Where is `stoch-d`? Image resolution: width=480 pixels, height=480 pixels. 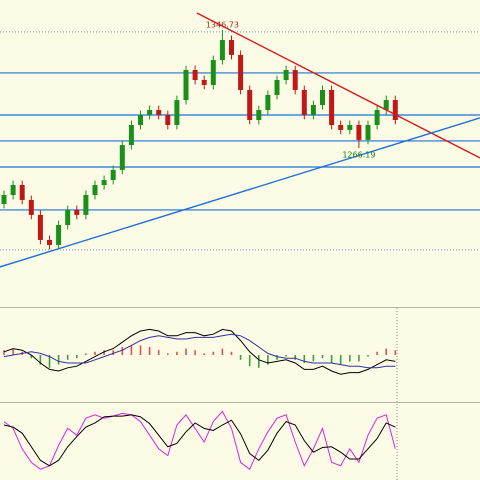 stoch-d is located at coordinates (199, 440).